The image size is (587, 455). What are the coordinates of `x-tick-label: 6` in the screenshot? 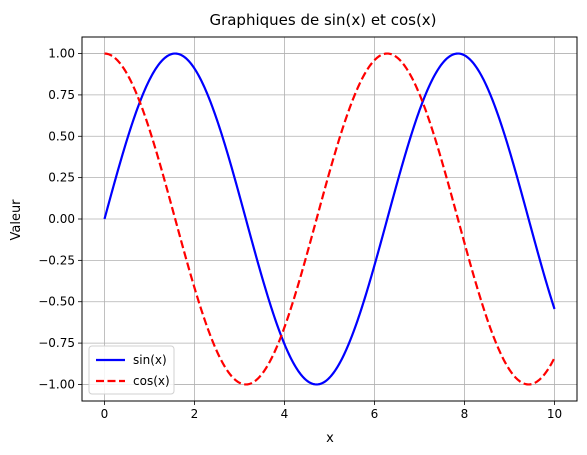 It's located at (375, 414).